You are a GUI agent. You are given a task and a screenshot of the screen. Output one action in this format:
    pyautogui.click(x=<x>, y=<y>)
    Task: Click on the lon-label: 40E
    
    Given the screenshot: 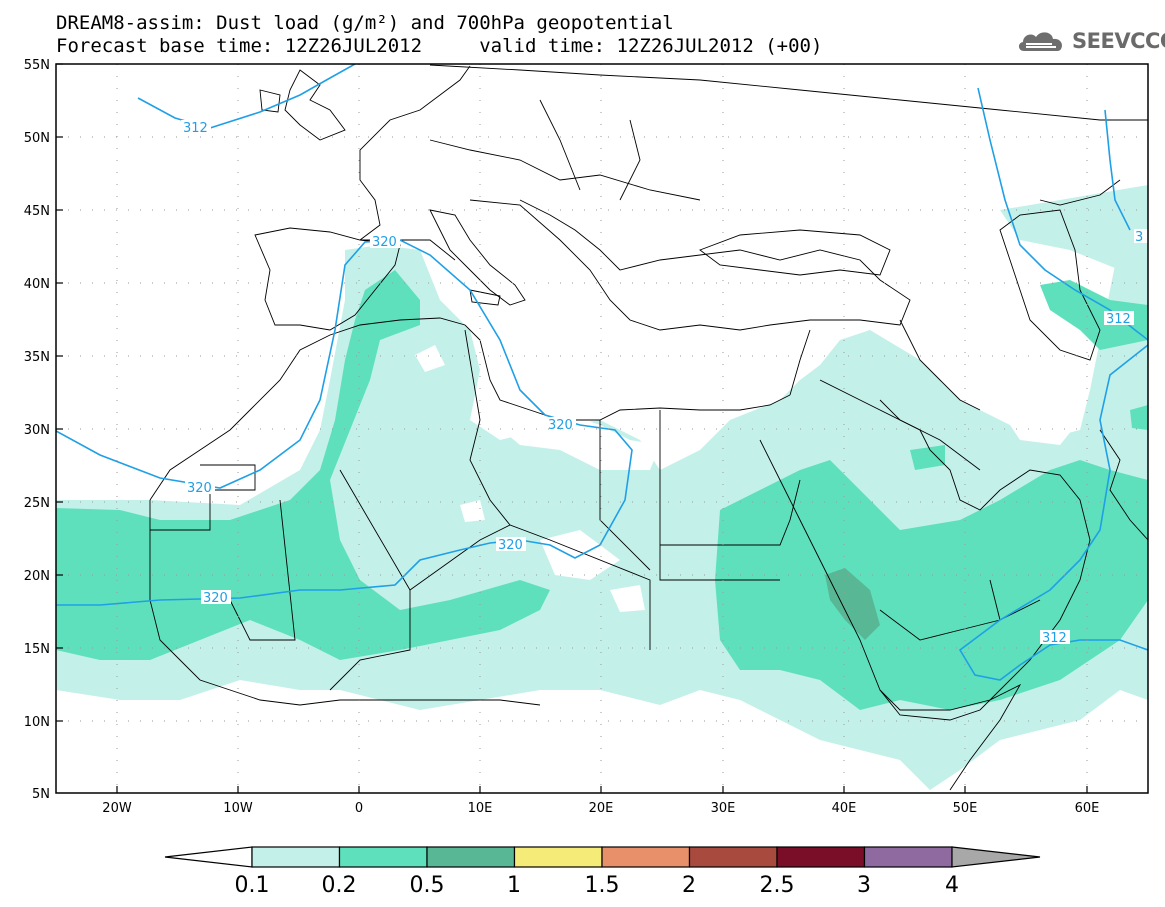 What is the action you would take?
    pyautogui.click(x=844, y=808)
    